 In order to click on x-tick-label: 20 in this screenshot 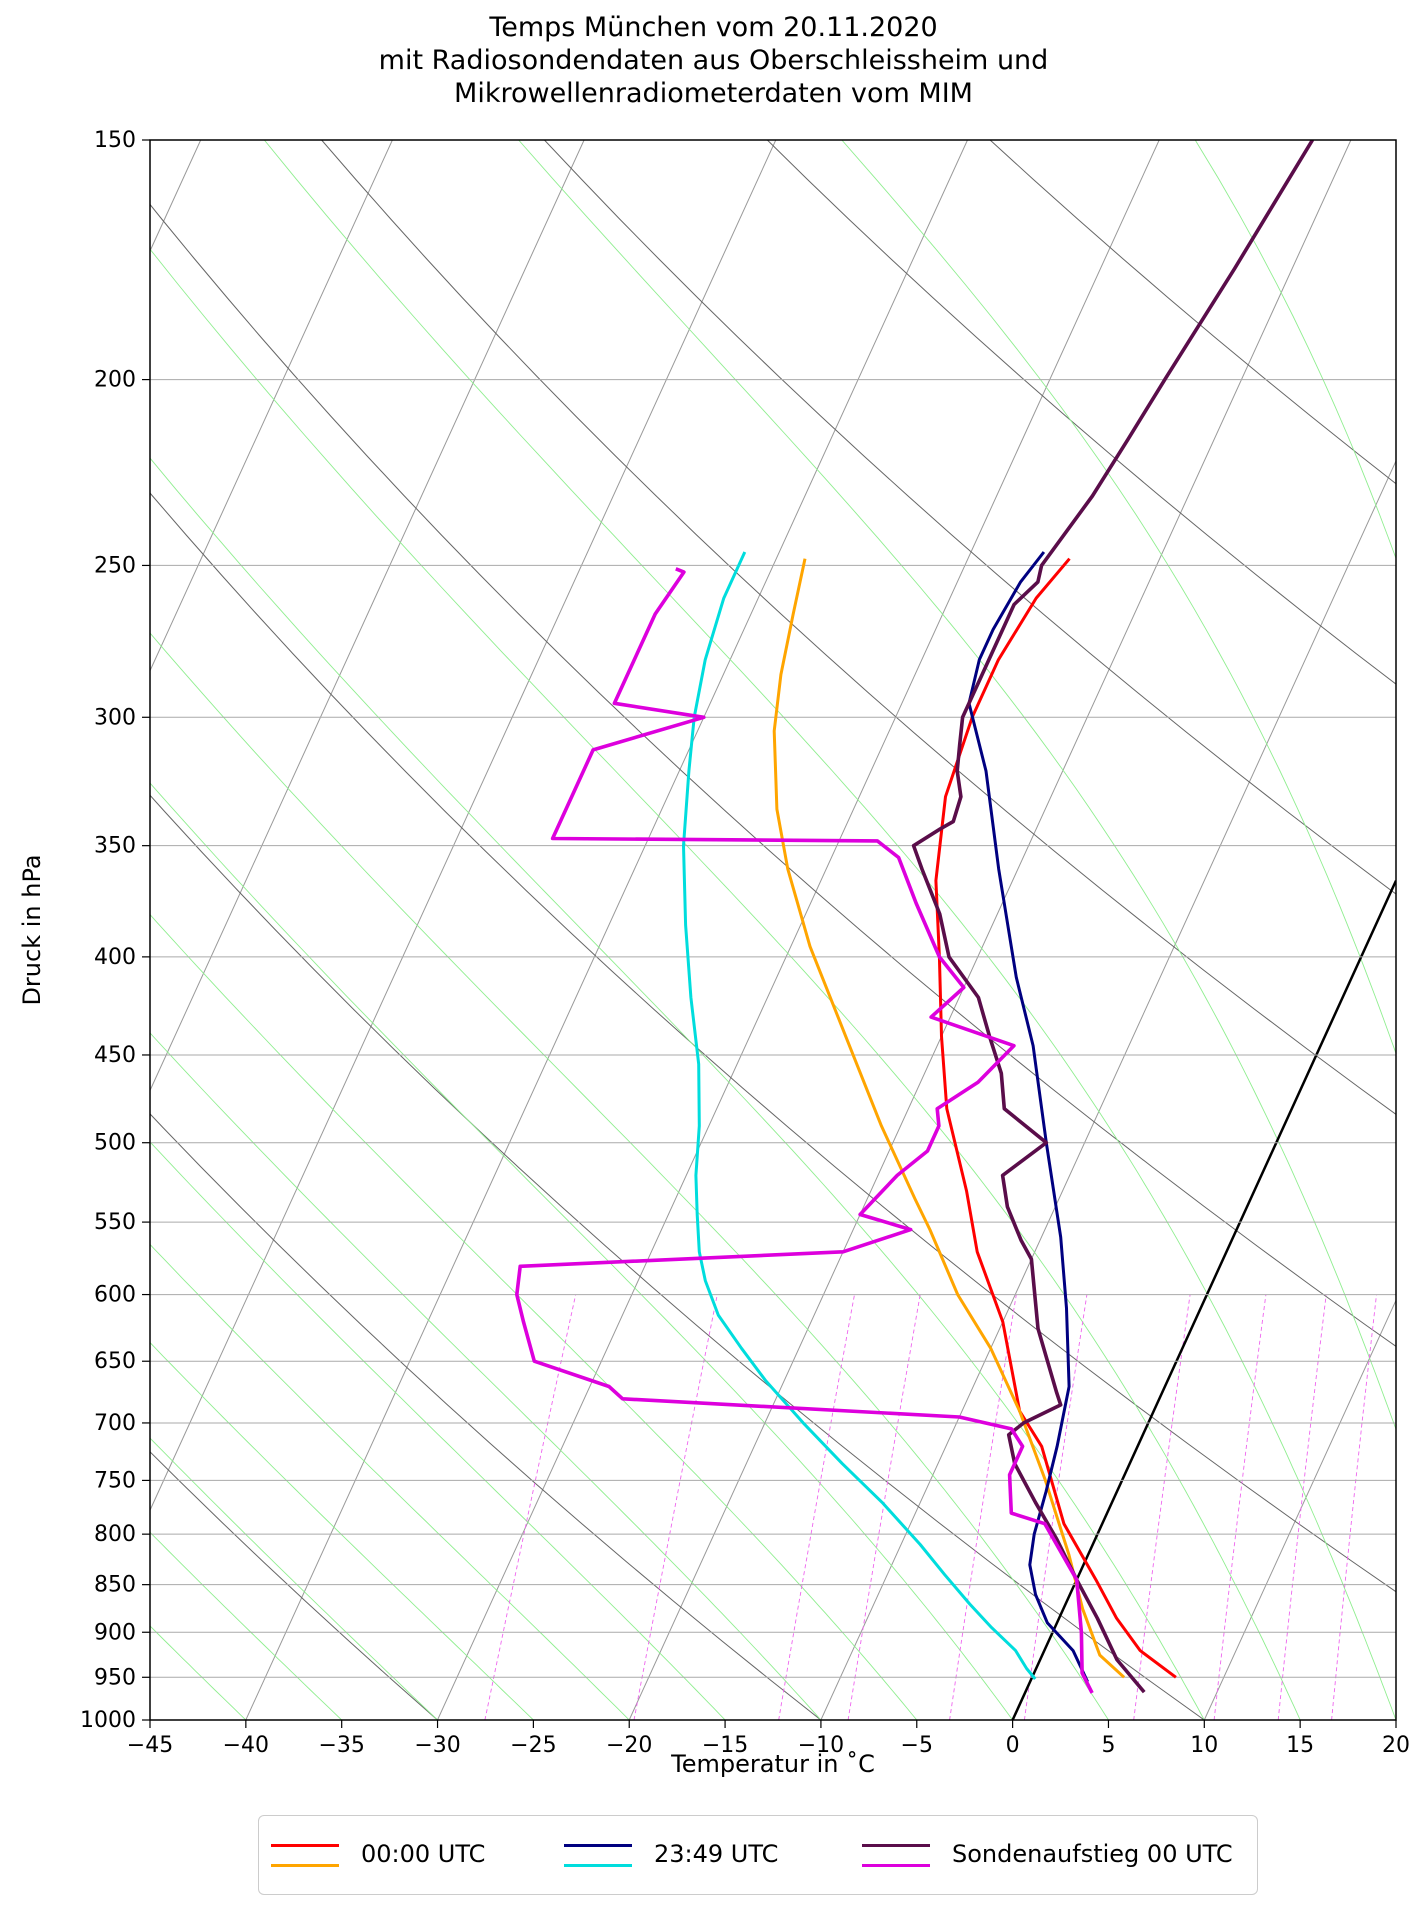, I will do `click(1396, 1745)`.